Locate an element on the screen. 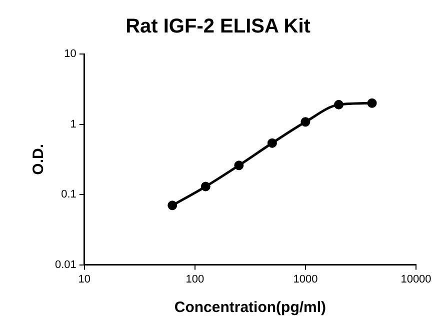  x-axis-title: Concentration(pg/ml) is located at coordinates (250, 307).